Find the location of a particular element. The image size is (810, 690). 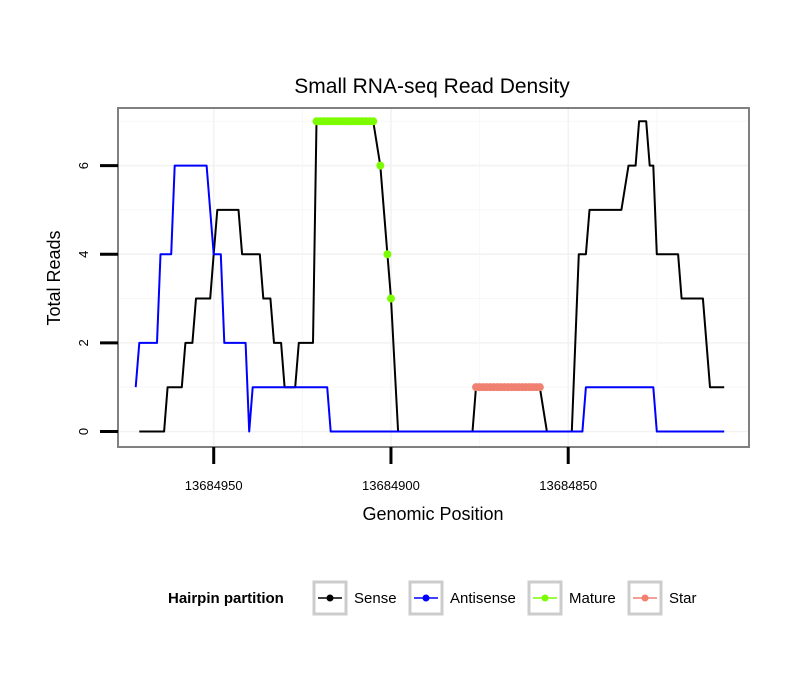

legend-label: Antisense is located at coordinates (483, 598).